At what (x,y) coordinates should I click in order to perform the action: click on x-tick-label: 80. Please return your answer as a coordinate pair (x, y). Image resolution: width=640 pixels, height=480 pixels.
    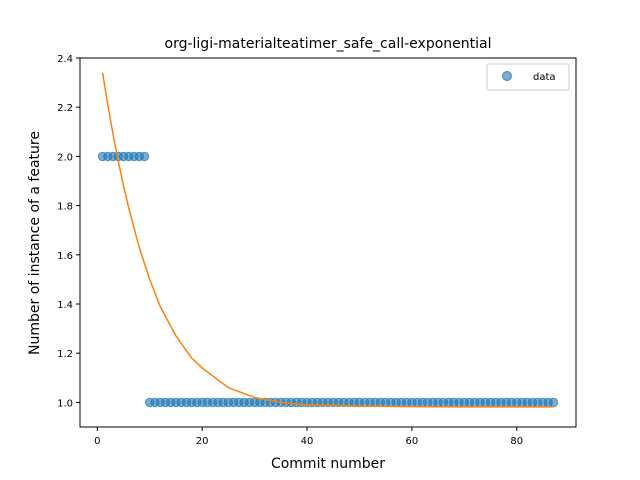
    Looking at the image, I should click on (516, 441).